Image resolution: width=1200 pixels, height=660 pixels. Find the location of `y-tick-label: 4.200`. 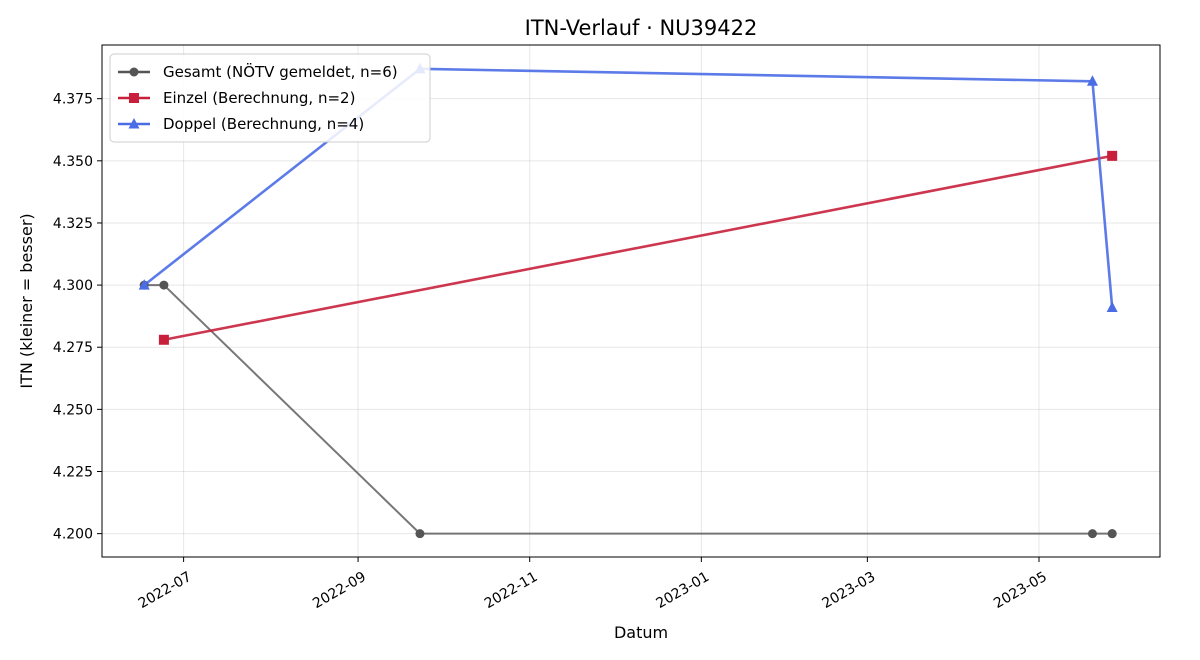

y-tick-label: 4.200 is located at coordinates (73, 535).